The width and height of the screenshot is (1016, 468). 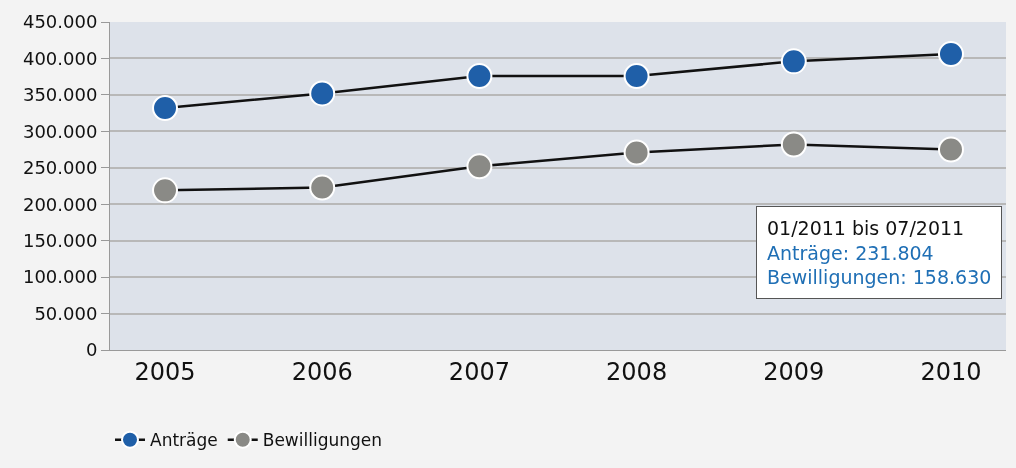 What do you see at coordinates (866, 228) in the screenshot?
I see `annotation: 01/2011 bis 07/2011` at bounding box center [866, 228].